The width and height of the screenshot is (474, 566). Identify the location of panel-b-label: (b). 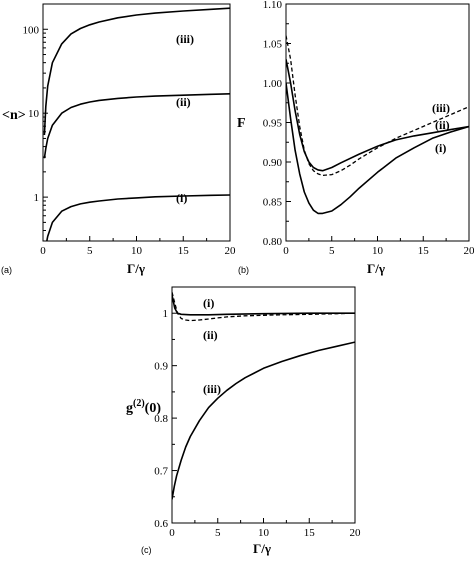
(243, 270).